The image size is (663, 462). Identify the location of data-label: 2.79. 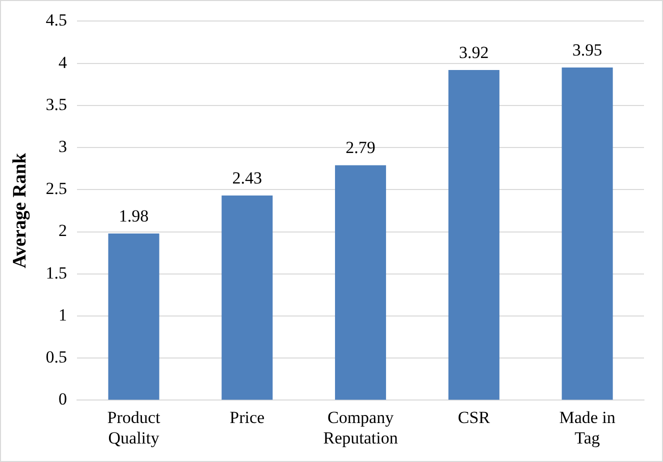
(361, 148).